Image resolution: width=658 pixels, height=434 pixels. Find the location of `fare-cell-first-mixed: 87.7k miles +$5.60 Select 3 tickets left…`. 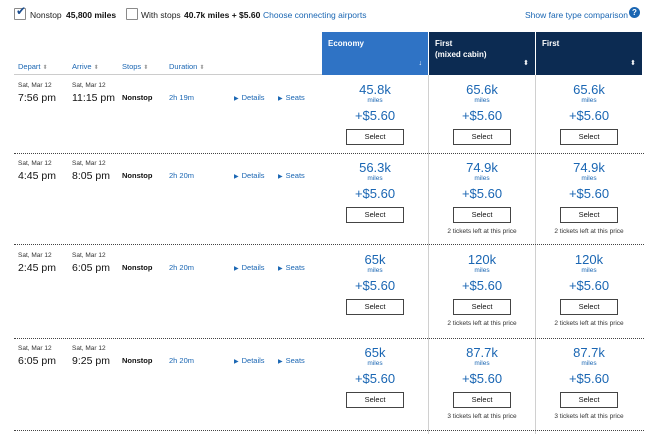

fare-cell-first-mixed: 87.7k miles +$5.60 Select 3 tickets left… is located at coordinates (482, 383).